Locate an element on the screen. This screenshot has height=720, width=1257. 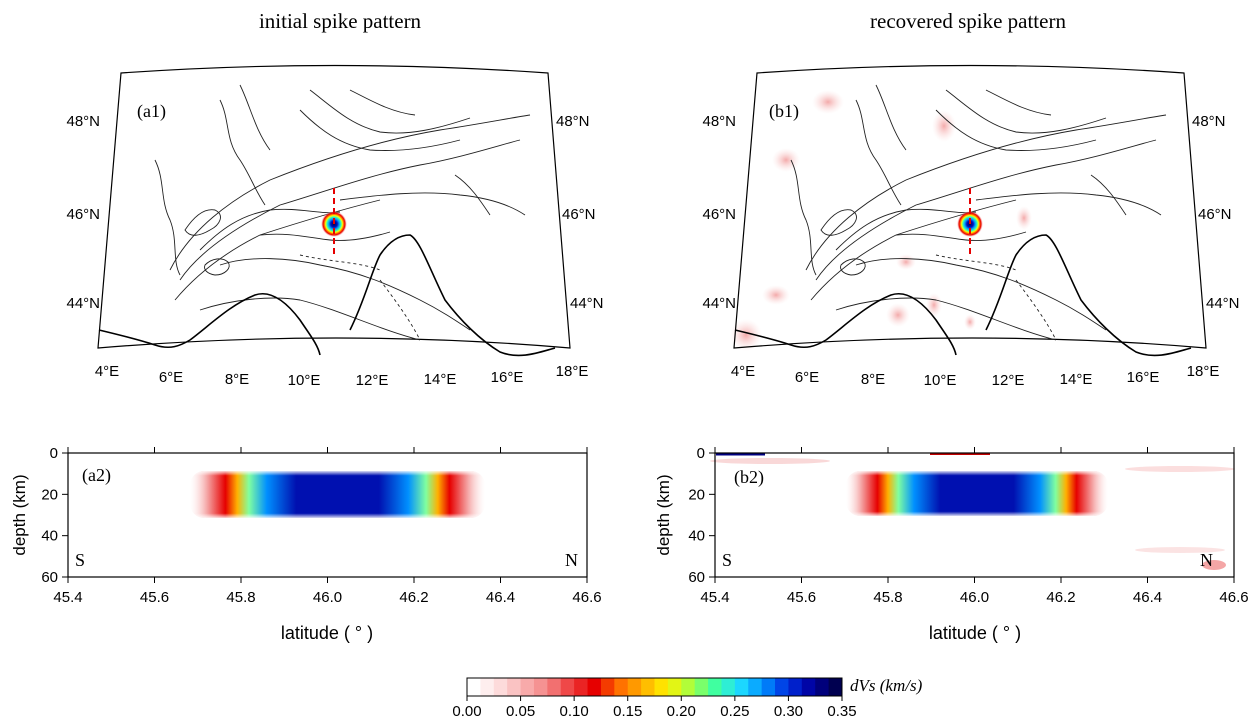
lon-tick: 12°E is located at coordinates (1008, 380).